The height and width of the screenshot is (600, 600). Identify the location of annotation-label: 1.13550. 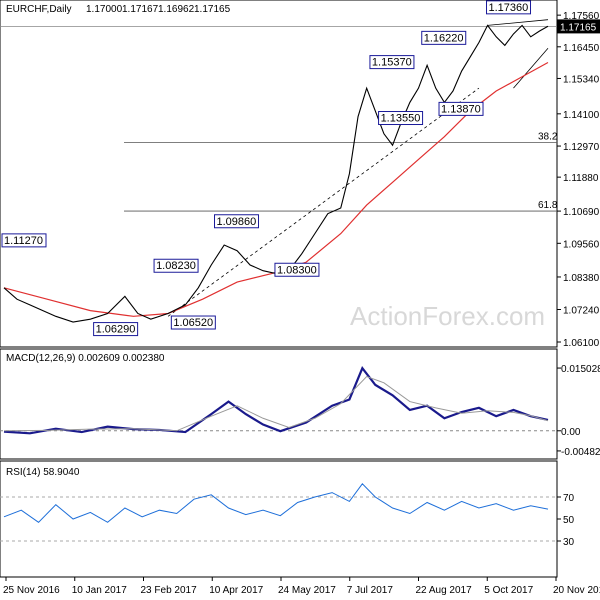
(401, 119).